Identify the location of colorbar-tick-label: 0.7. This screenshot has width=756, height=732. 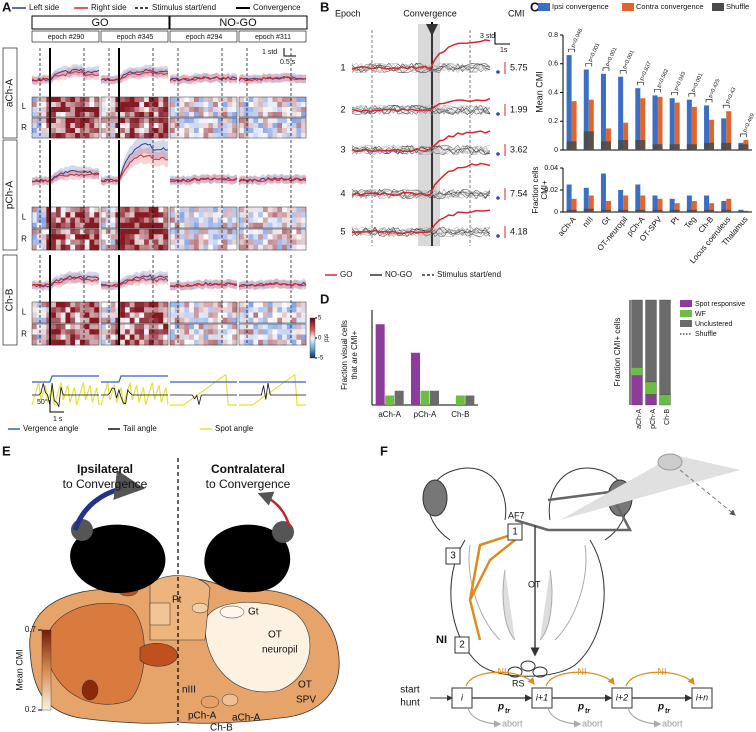
(31, 629).